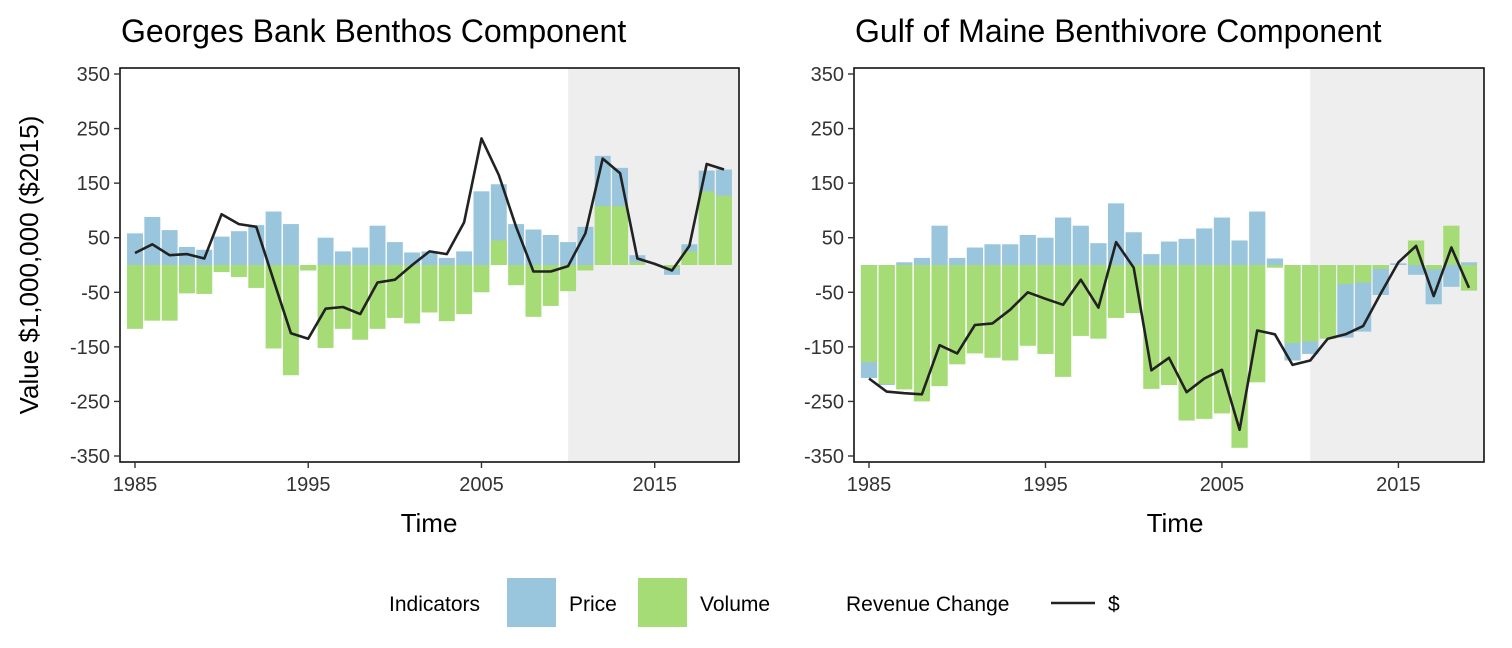 The width and height of the screenshot is (1512, 648). What do you see at coordinates (735, 604) in the screenshot?
I see `legend-volume-label: Volume` at bounding box center [735, 604].